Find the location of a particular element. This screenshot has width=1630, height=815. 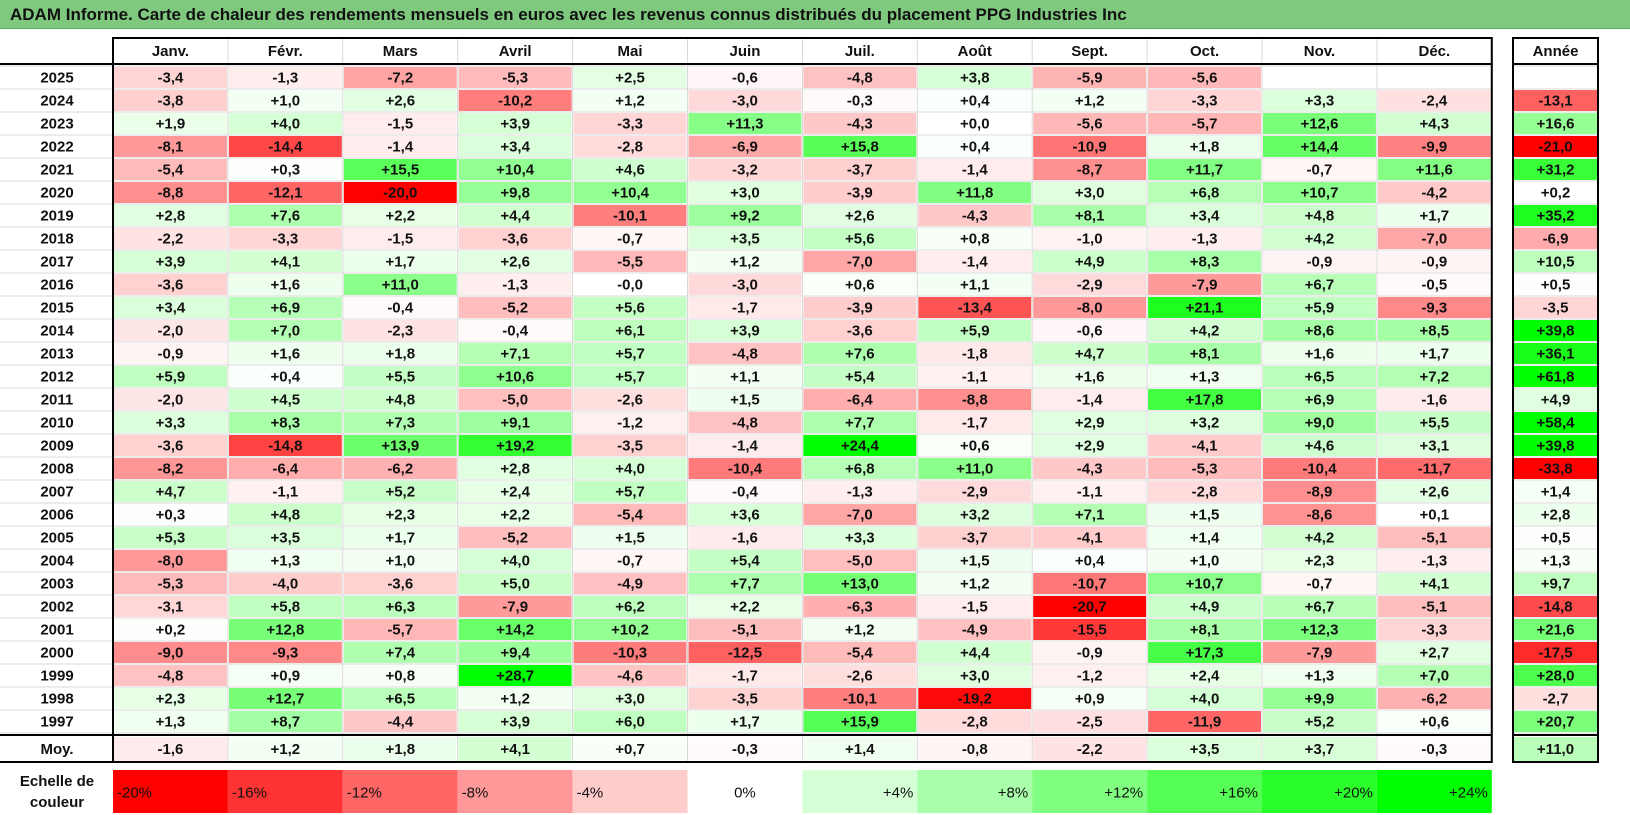

annual-value: +28,0 is located at coordinates (1556, 675).